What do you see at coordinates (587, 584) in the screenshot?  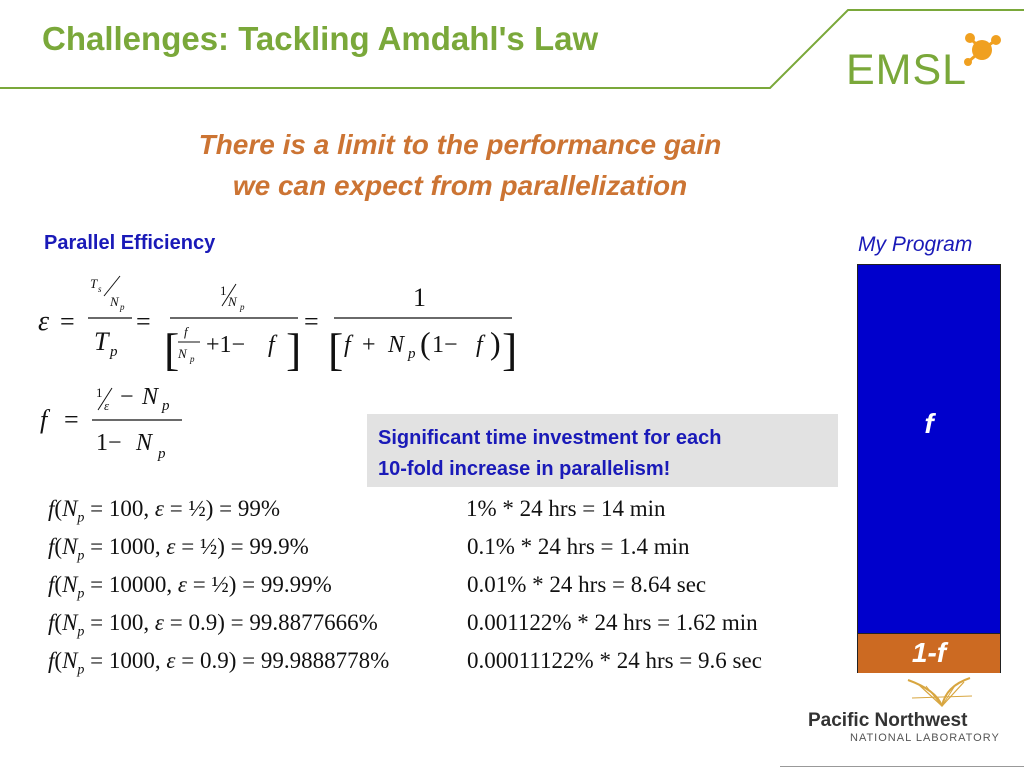 I see `example-time-cost-3: 0.01% * 24 hrs = 8.64 sec` at bounding box center [587, 584].